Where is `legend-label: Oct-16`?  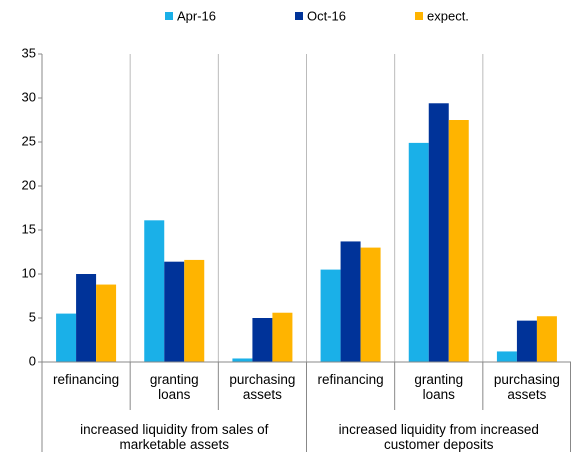 legend-label: Oct-16 is located at coordinates (326, 15).